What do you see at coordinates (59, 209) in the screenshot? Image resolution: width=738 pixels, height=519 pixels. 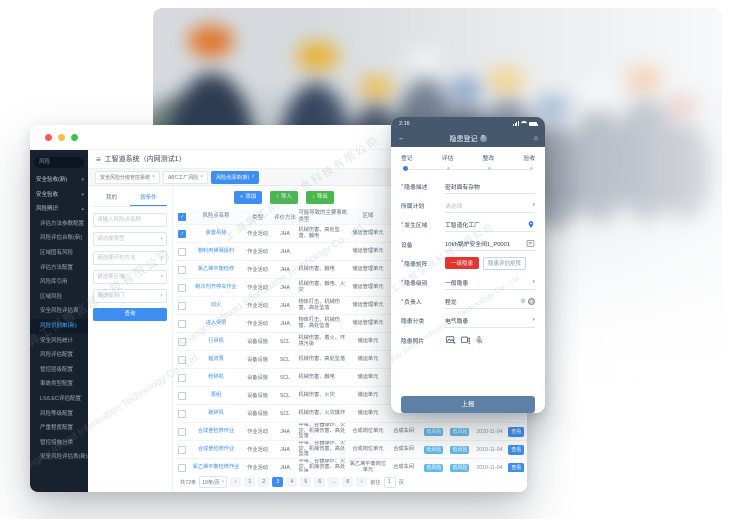 I see `sidebar-item: 风险辨识 ▴` at bounding box center [59, 209].